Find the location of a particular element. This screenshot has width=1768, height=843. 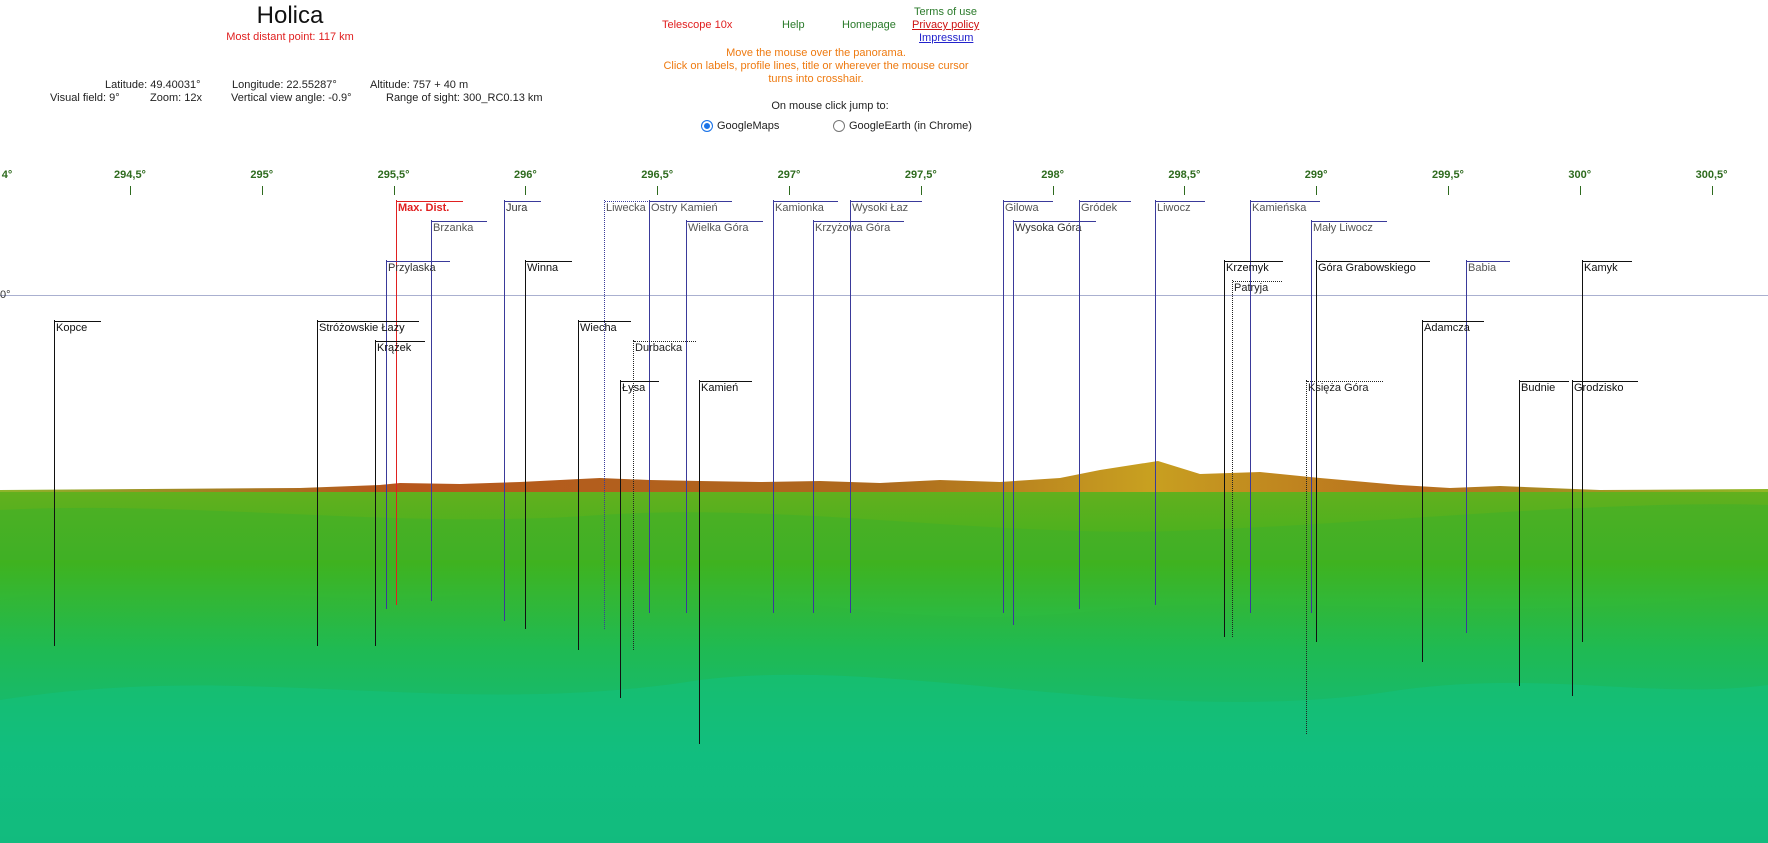

peak-label: Wielka Góra is located at coordinates (725, 228).